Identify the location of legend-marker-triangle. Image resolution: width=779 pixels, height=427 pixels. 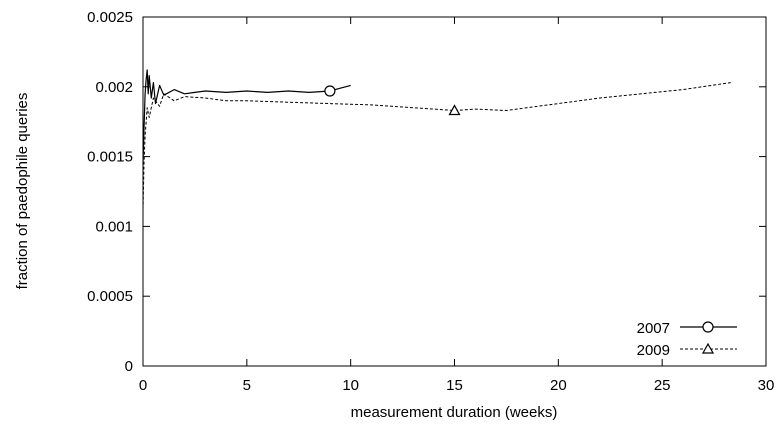
(708, 348).